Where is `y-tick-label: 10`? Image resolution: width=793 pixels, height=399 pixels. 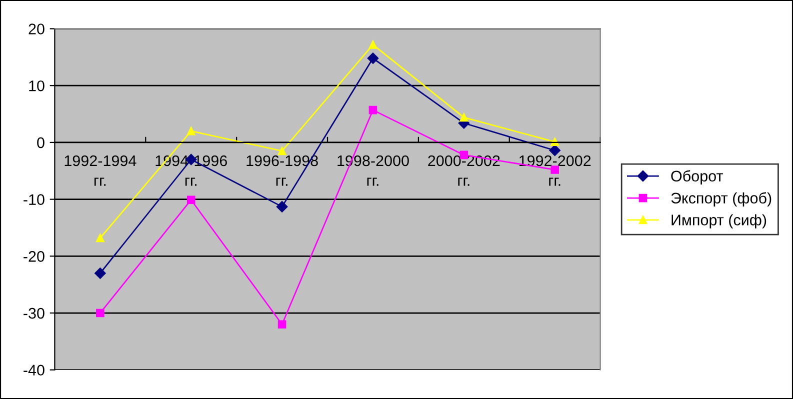
y-tick-label: 10 is located at coordinates (36, 86).